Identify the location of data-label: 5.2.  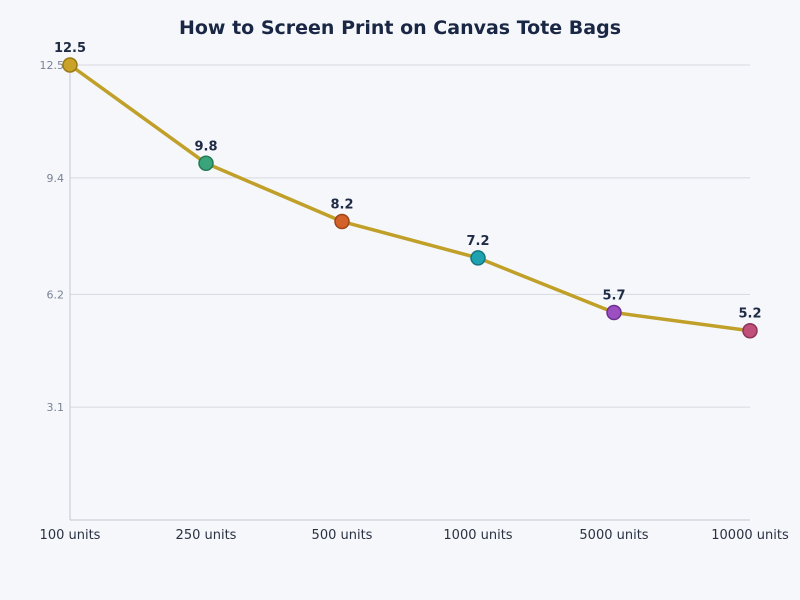
(749, 314).